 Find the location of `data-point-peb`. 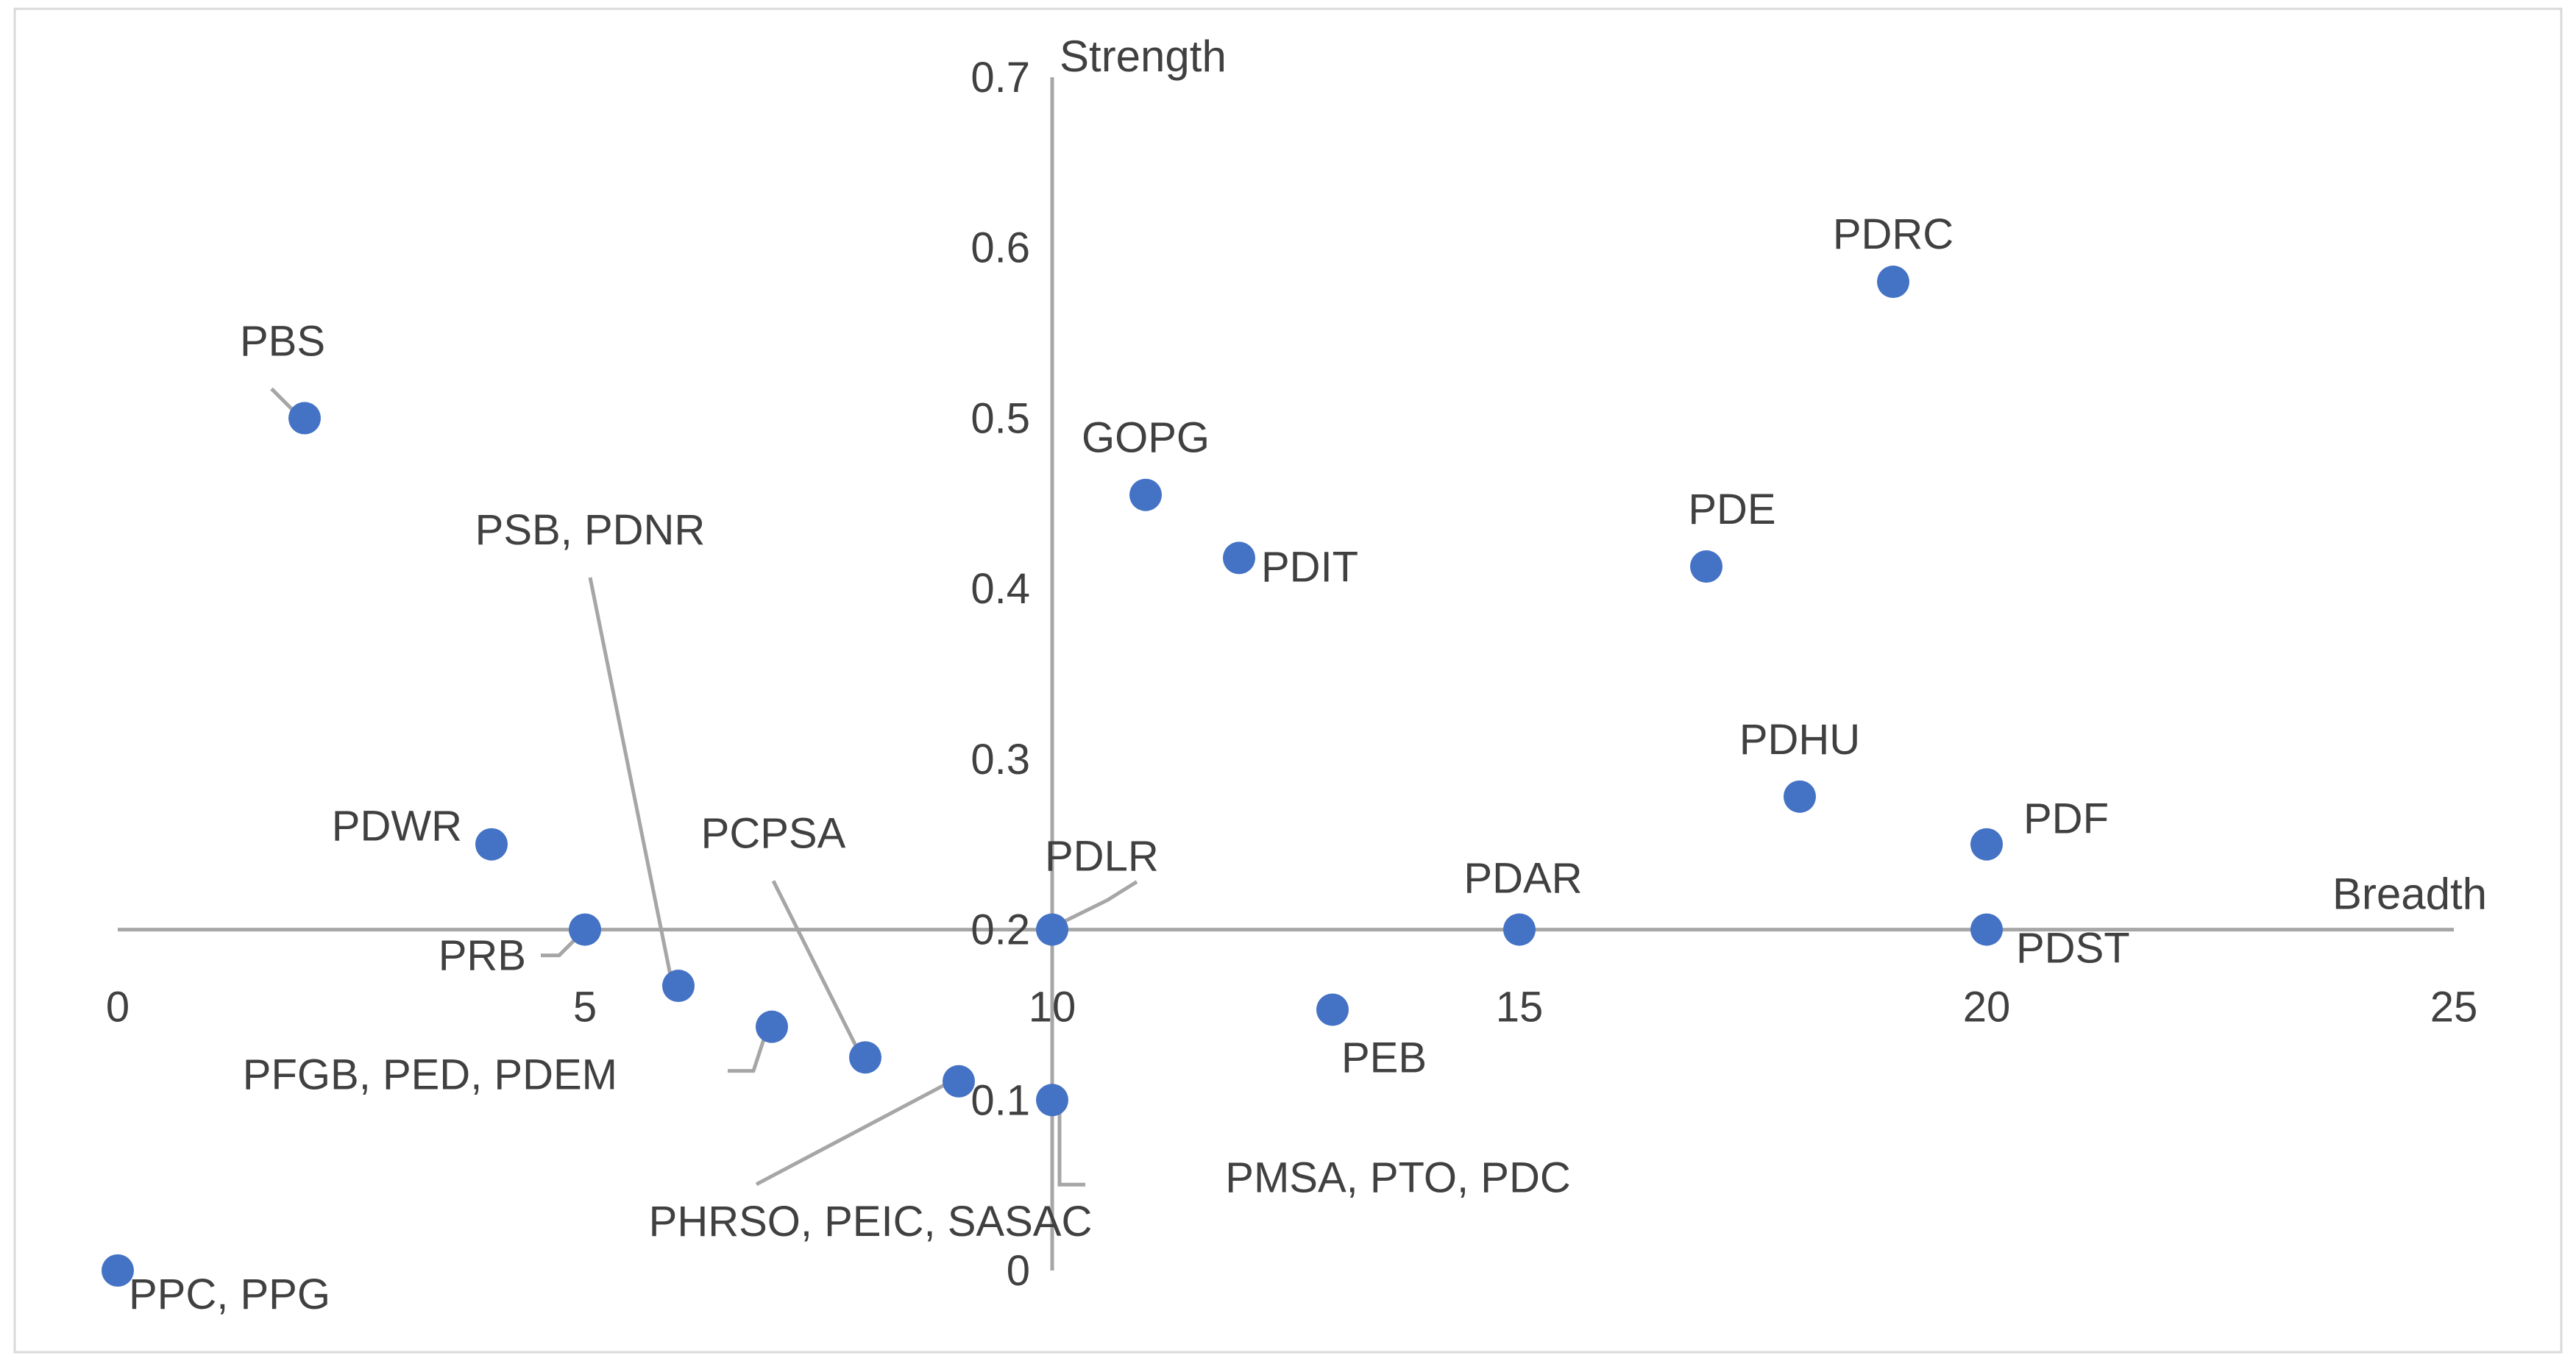

data-point-peb is located at coordinates (1332, 1009).